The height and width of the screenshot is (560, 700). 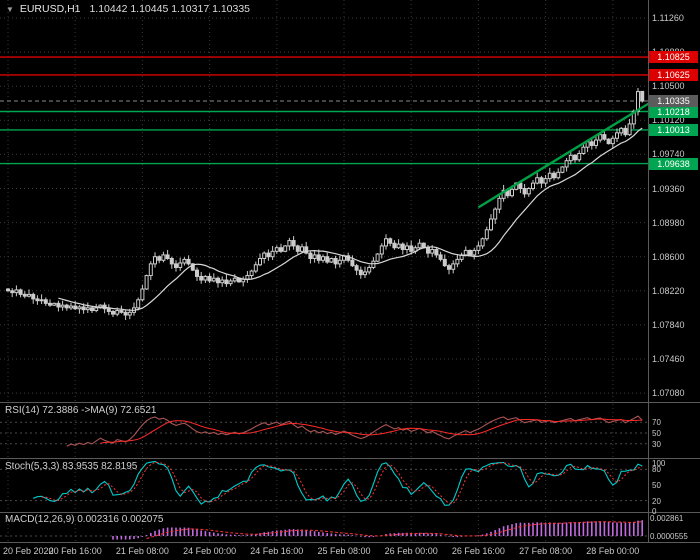 I want to click on macd-signal-line, so click(x=394, y=530).